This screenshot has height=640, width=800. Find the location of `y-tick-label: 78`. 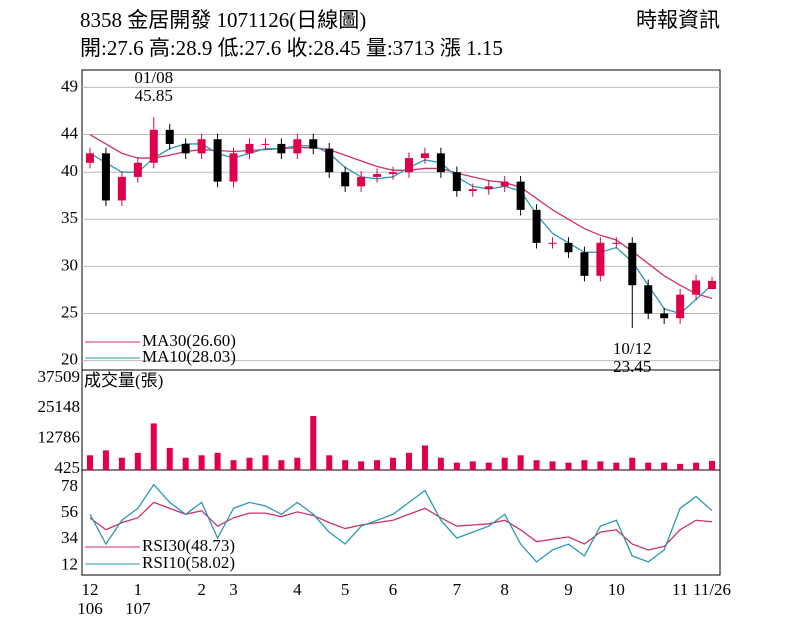

y-tick-label: 78 is located at coordinates (69, 485).